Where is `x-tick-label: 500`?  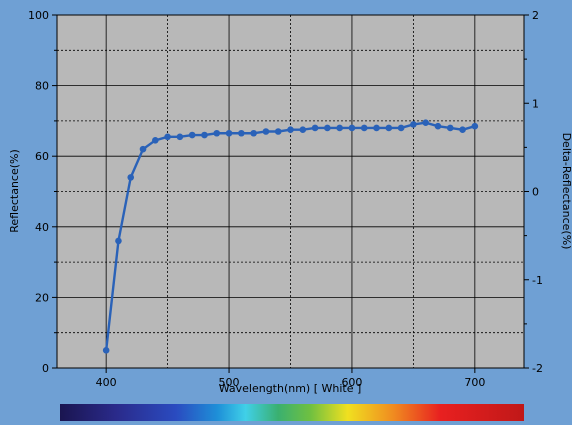 x-tick-label: 500 is located at coordinates (229, 382).